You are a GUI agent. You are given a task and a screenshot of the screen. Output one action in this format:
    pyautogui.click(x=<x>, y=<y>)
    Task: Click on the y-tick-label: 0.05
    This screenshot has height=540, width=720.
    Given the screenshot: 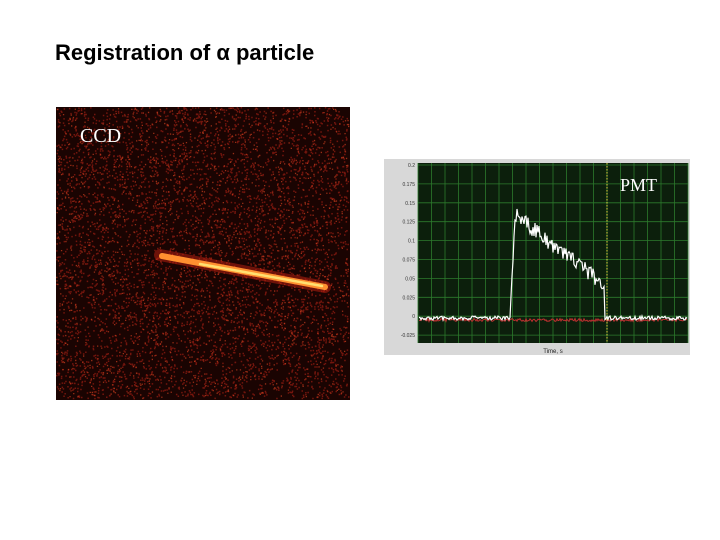 What is the action you would take?
    pyautogui.click(x=410, y=279)
    